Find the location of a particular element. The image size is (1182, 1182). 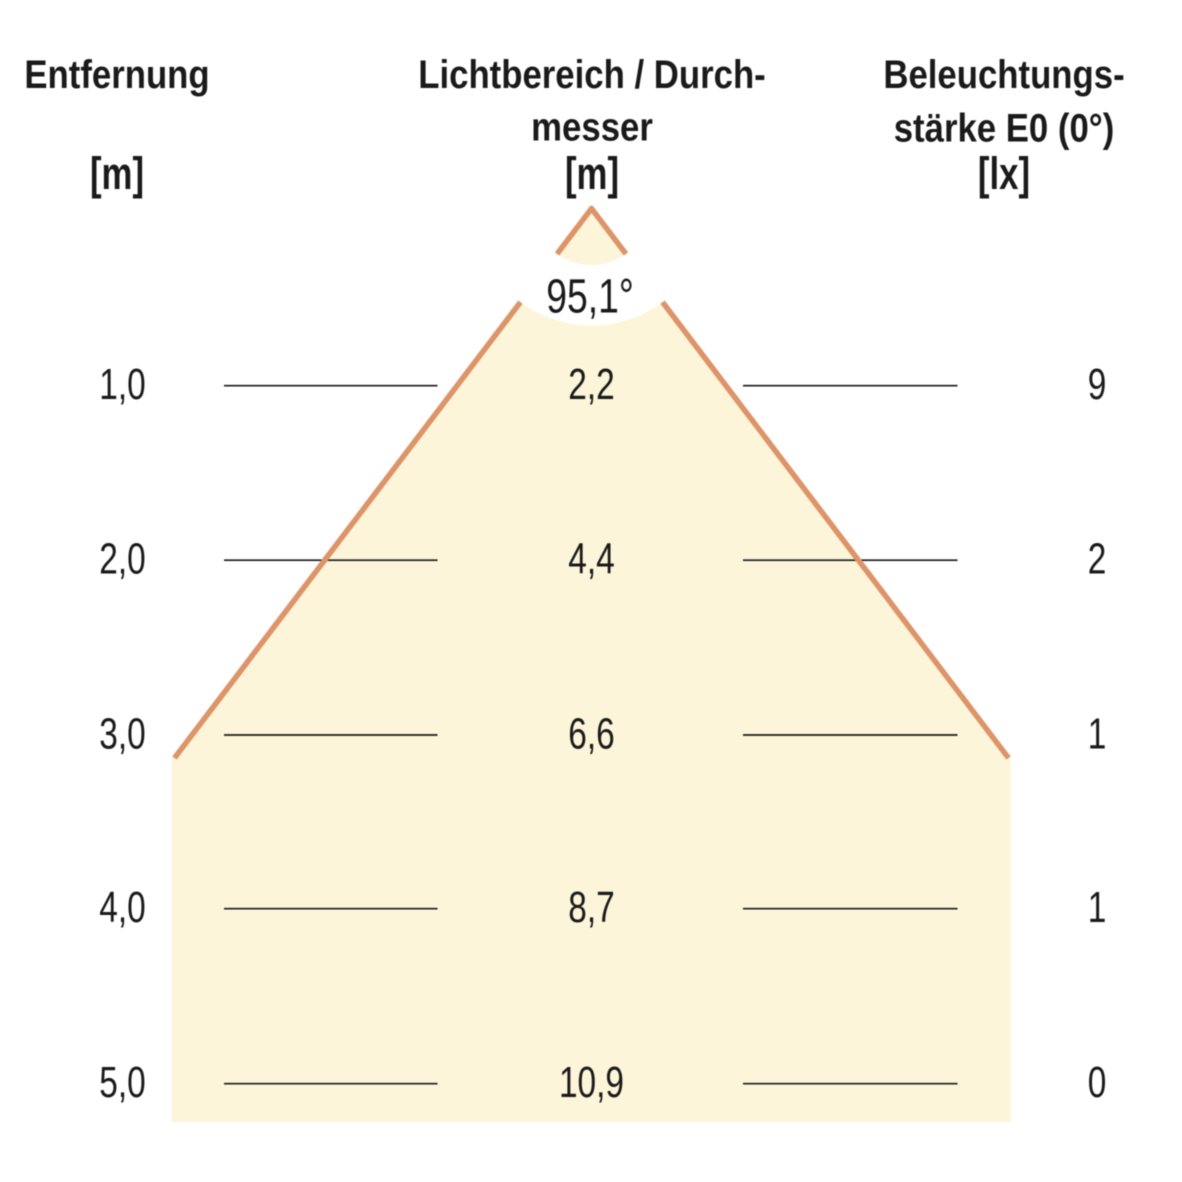

svg-text: Entfernung is located at coordinates (116, 74).